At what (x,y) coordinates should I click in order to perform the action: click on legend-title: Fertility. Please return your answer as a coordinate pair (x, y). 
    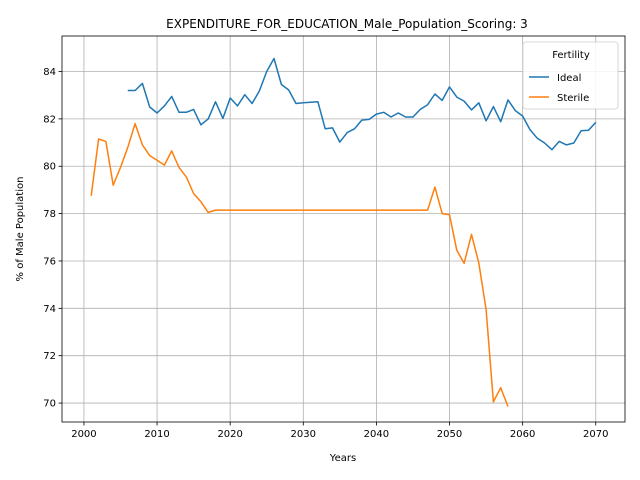
    Looking at the image, I should click on (571, 55).